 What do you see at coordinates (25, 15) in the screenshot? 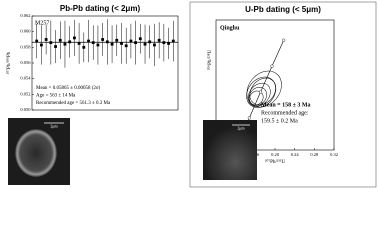
I see `y-tick-label: 0.062` at bounding box center [25, 15].